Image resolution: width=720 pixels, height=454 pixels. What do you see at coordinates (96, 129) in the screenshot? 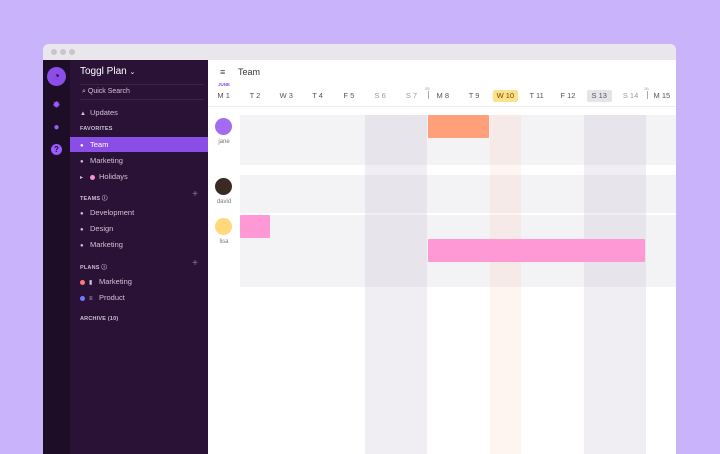
I see `favorites-header: FAVORITES` at bounding box center [96, 129].